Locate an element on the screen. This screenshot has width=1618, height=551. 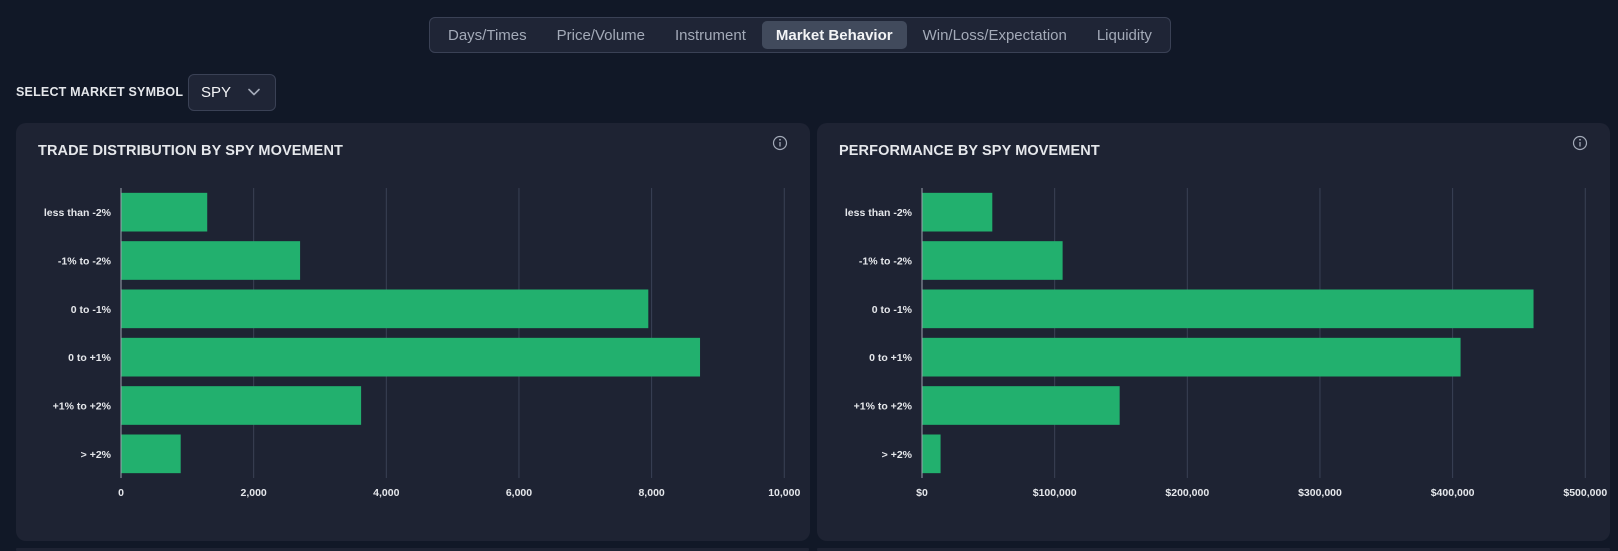
chevron-down-icon is located at coordinates (254, 92).